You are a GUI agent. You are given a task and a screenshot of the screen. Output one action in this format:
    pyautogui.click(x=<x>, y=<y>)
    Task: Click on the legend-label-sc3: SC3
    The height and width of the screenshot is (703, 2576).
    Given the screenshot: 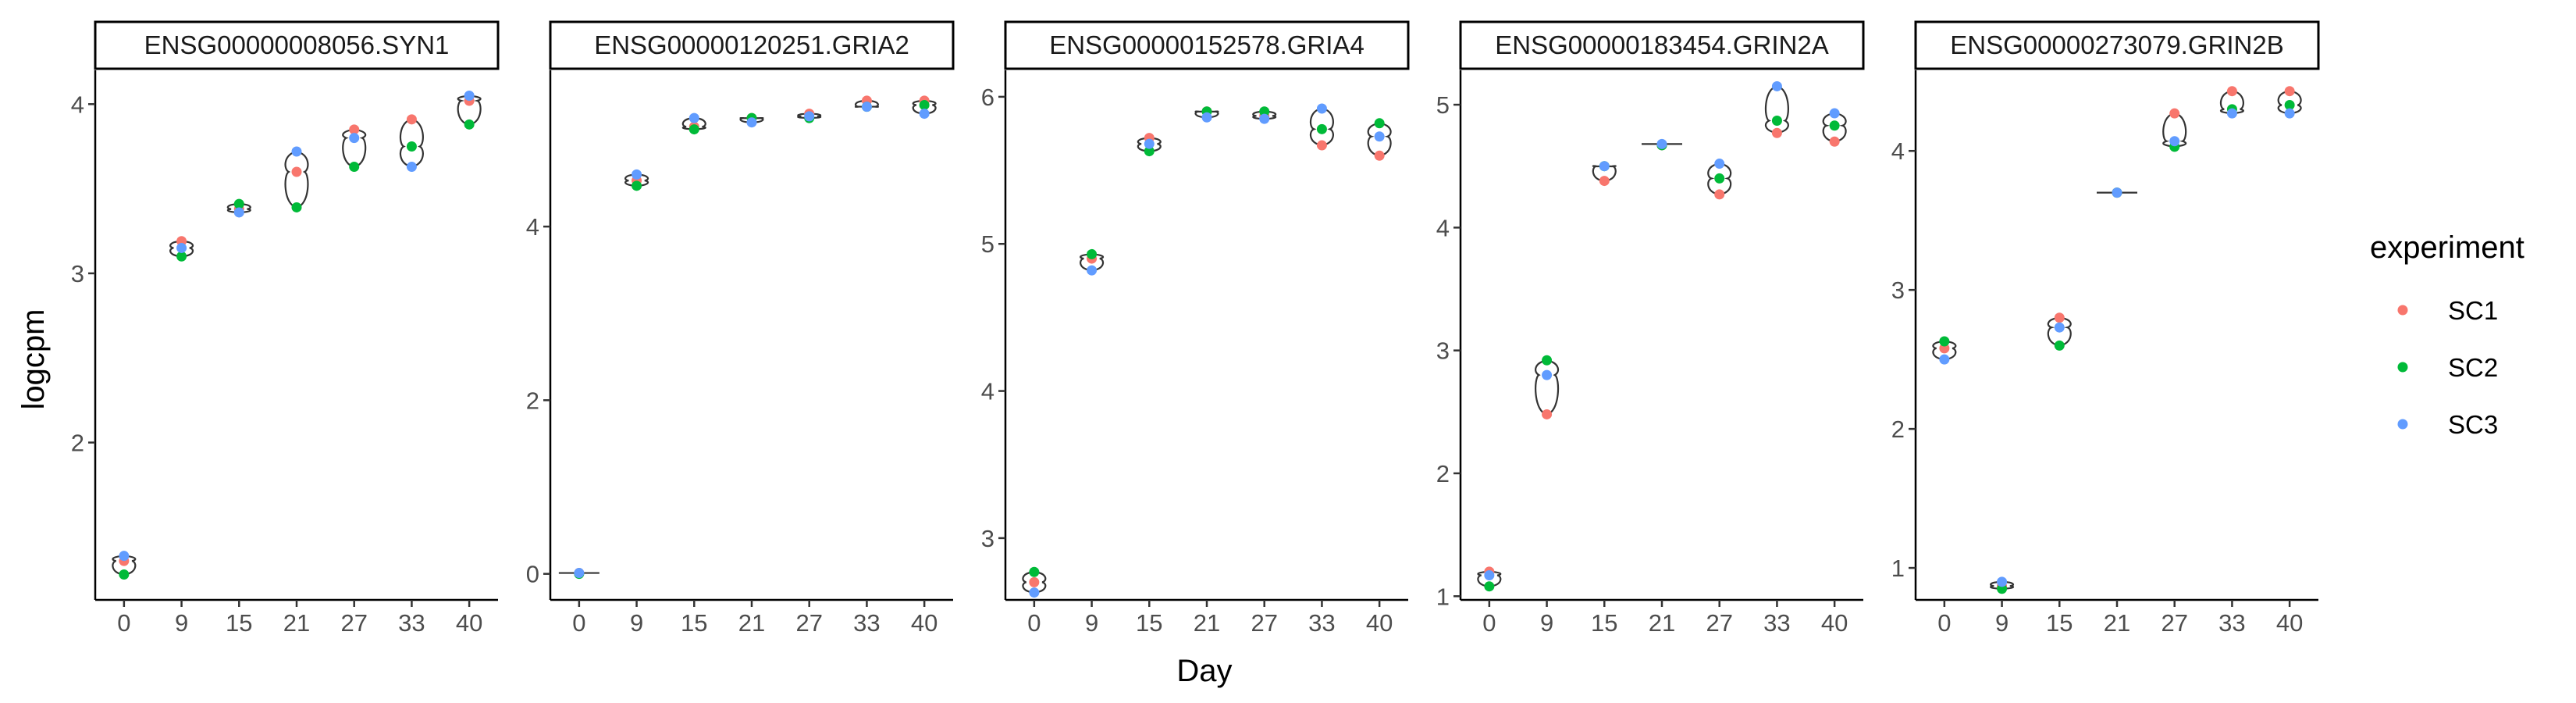 What is the action you would take?
    pyautogui.click(x=2473, y=424)
    